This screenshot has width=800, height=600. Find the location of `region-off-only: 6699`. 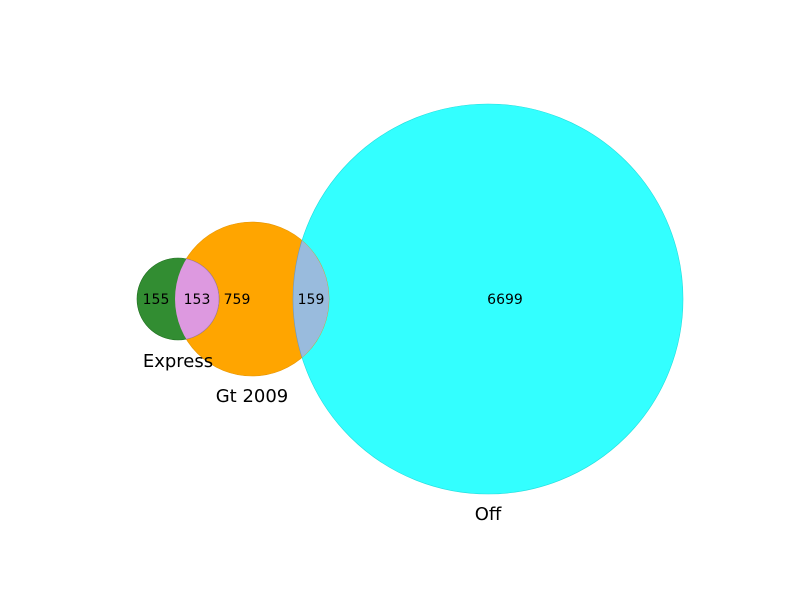

region-off-only: 6699 is located at coordinates (505, 300).